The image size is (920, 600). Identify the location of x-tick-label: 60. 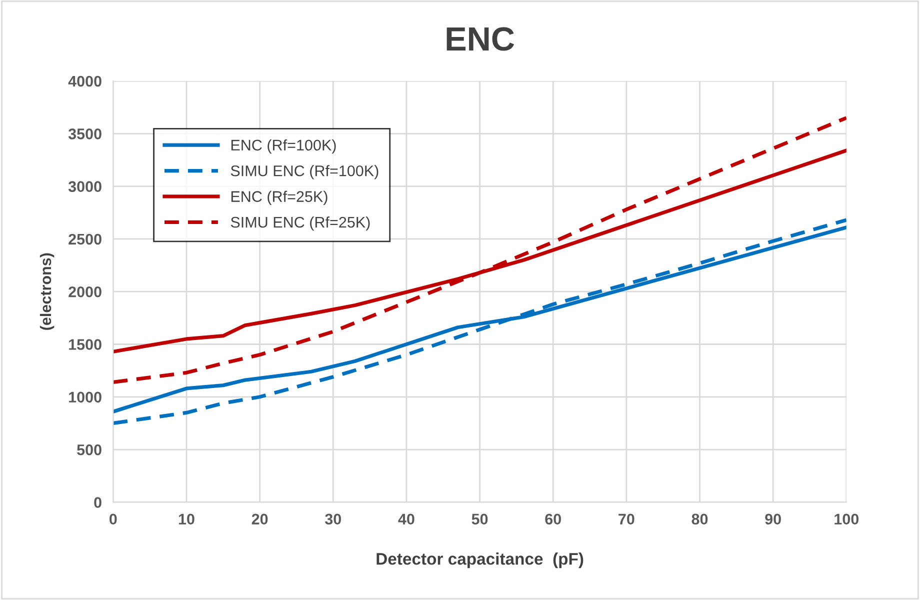
(553, 519).